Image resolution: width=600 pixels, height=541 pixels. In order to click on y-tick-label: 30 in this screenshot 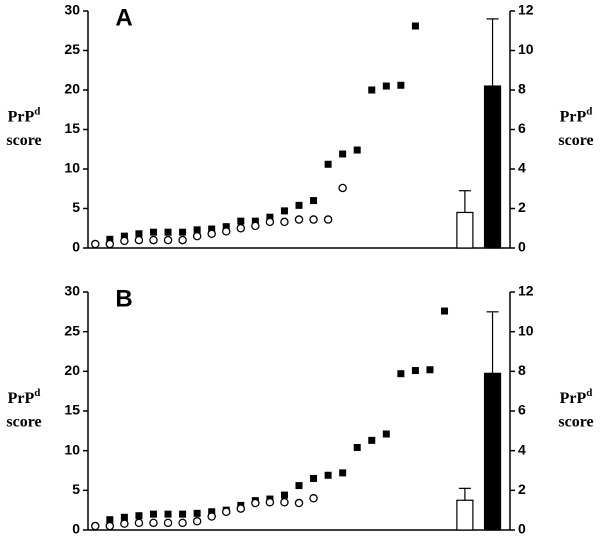, I will do `click(72, 291)`.